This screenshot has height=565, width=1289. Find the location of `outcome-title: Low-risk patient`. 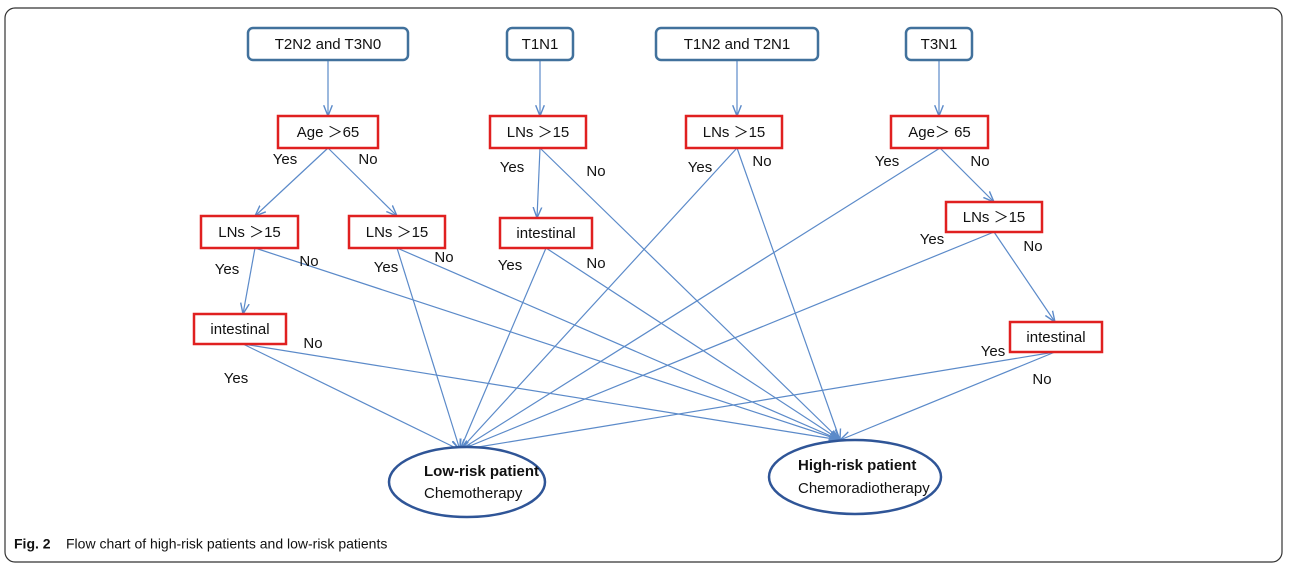

outcome-title: Low-risk patient is located at coordinates (481, 471).